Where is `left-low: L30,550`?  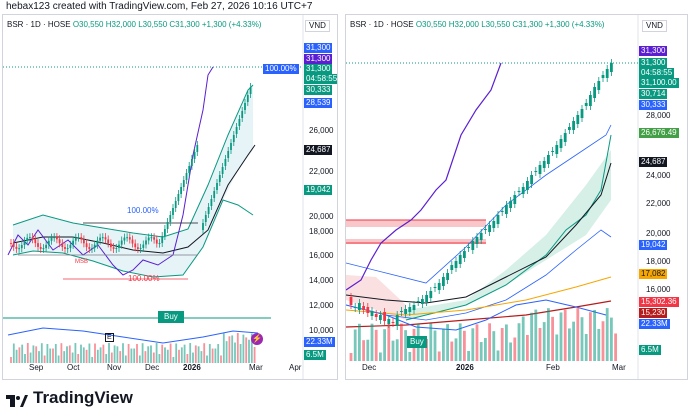
left-low: L30,550 is located at coordinates (153, 24).